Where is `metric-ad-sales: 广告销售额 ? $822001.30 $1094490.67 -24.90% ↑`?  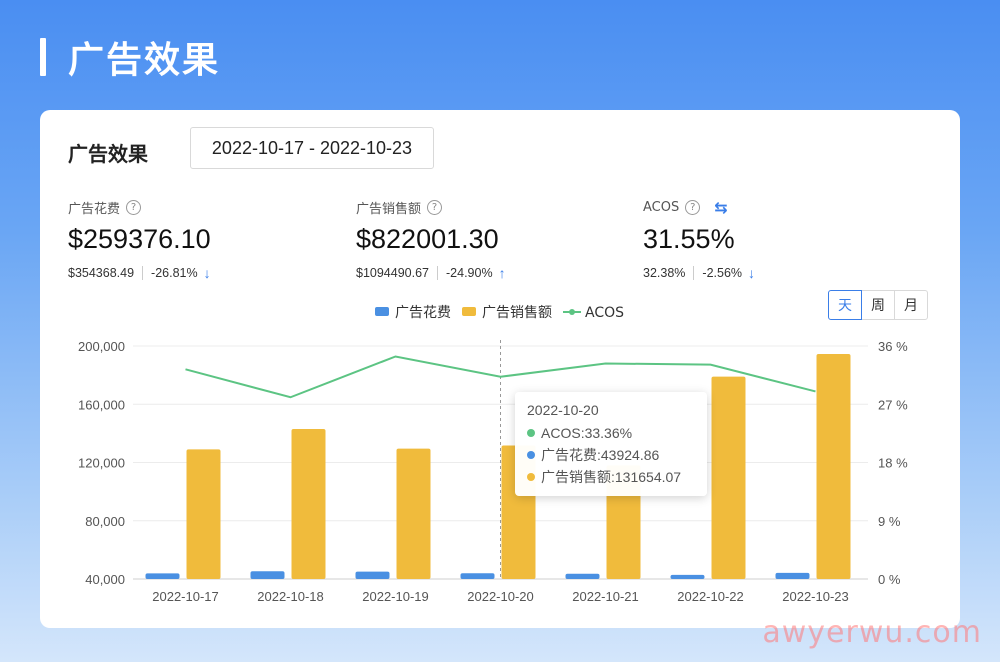
metric-ad-sales: 广告销售额 ? $822001.30 $1094490.67 -24.90% ↑ is located at coordinates (431, 239).